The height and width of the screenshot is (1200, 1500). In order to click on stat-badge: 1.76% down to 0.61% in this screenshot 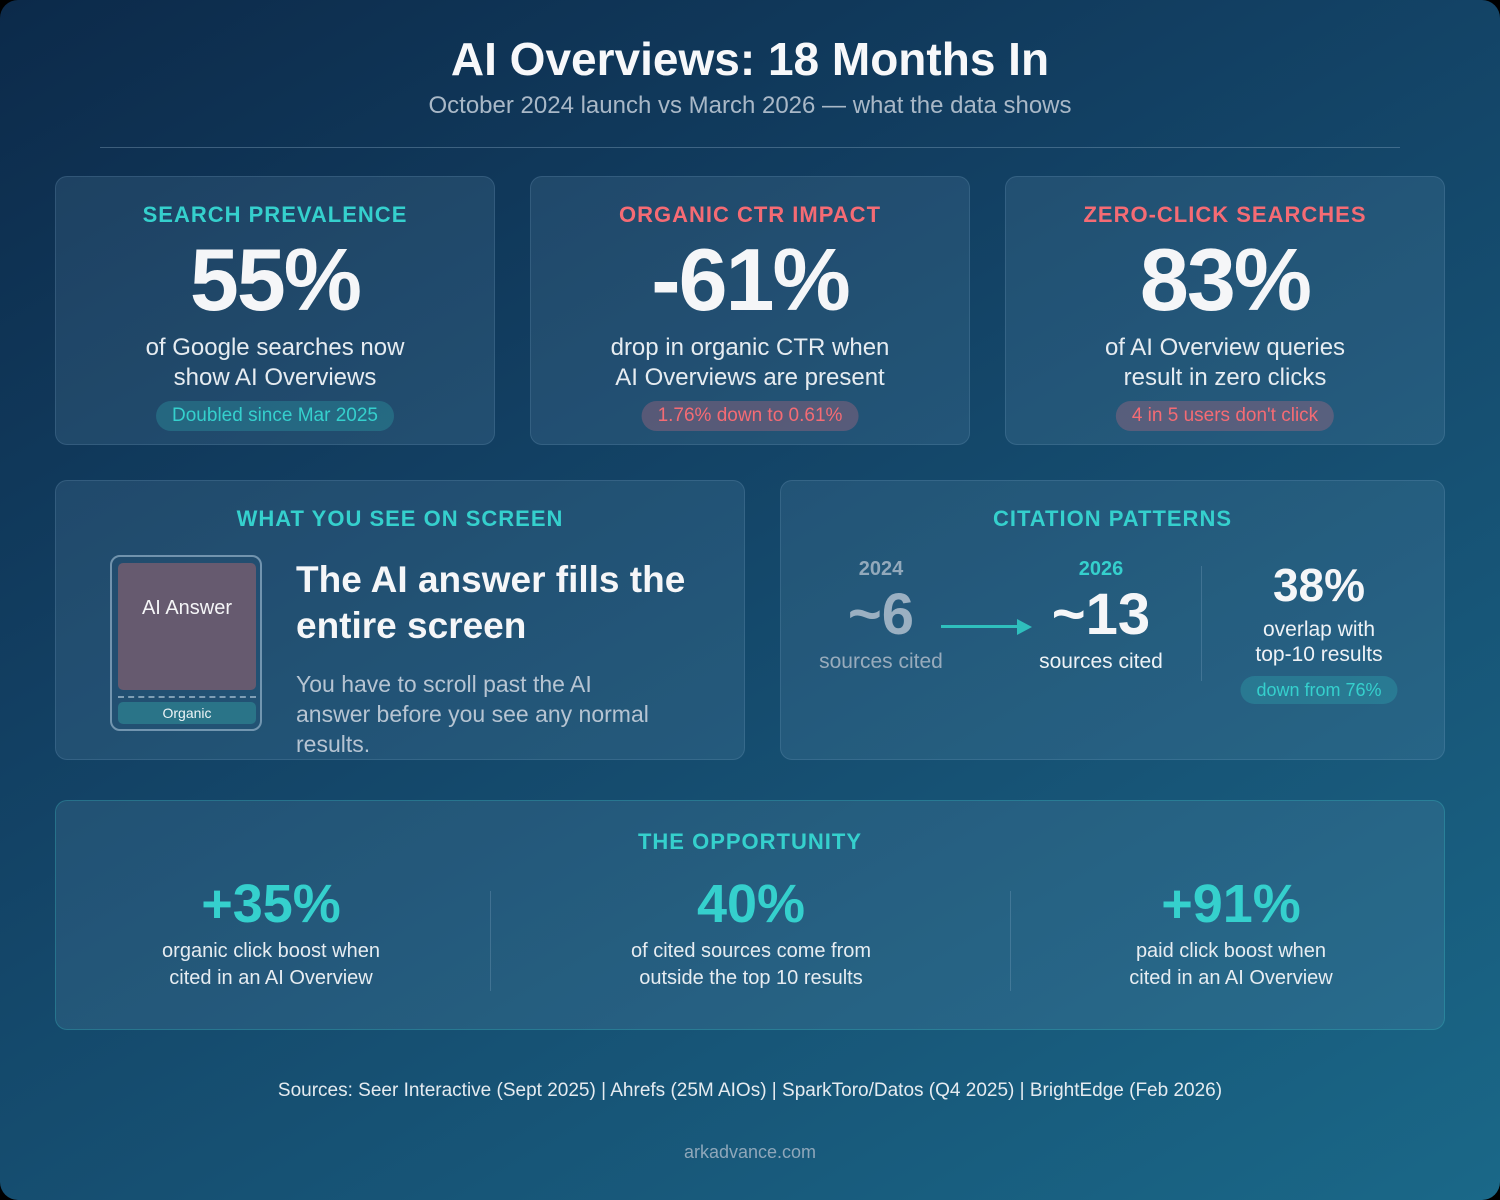, I will do `click(750, 416)`.